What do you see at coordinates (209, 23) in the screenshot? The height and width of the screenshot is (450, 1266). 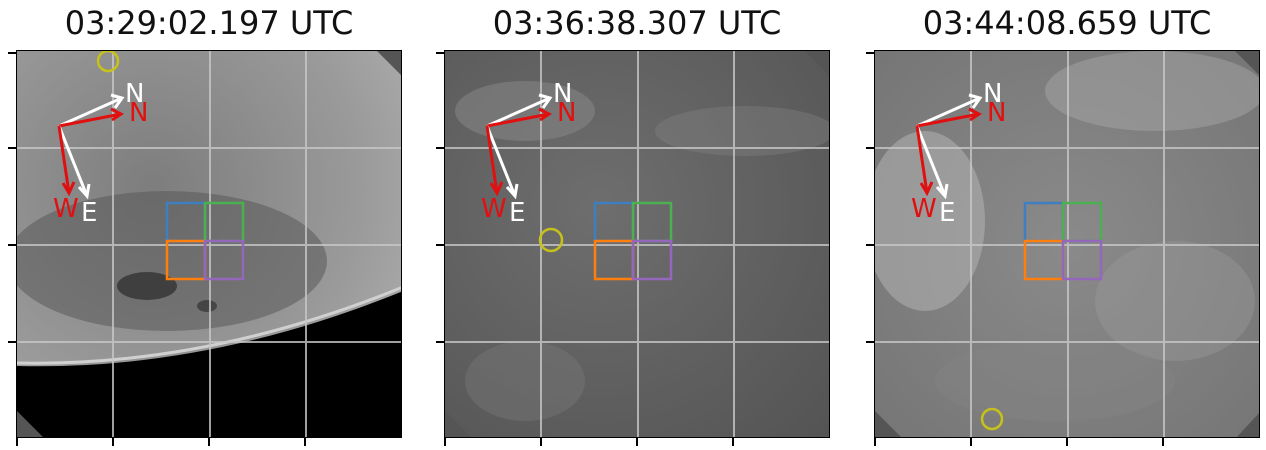 I see `panel-1-title: 03:29:02.197 UTC` at bounding box center [209, 23].